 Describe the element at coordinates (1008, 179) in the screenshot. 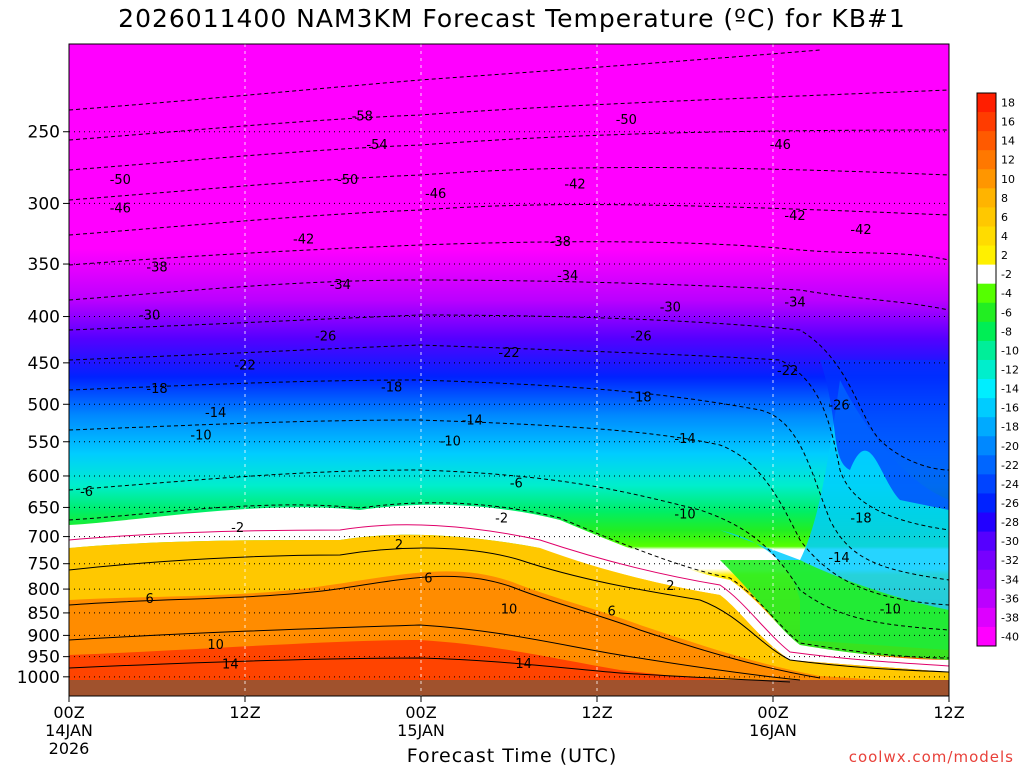

I see `colorbar-label: 10` at that location.